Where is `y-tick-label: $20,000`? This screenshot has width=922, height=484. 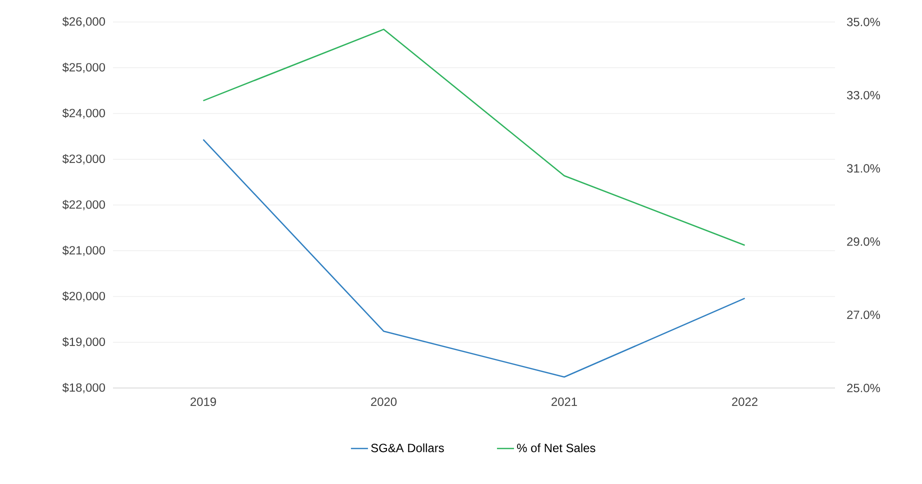 y-tick-label: $20,000 is located at coordinates (84, 296).